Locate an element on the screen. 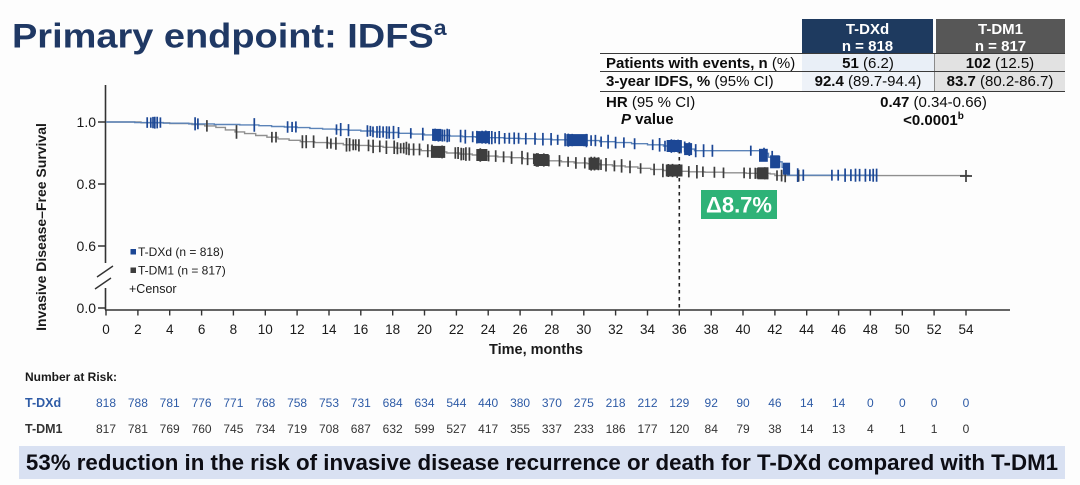 The height and width of the screenshot is (485, 1080). svg-text: 233 is located at coordinates (584, 429).